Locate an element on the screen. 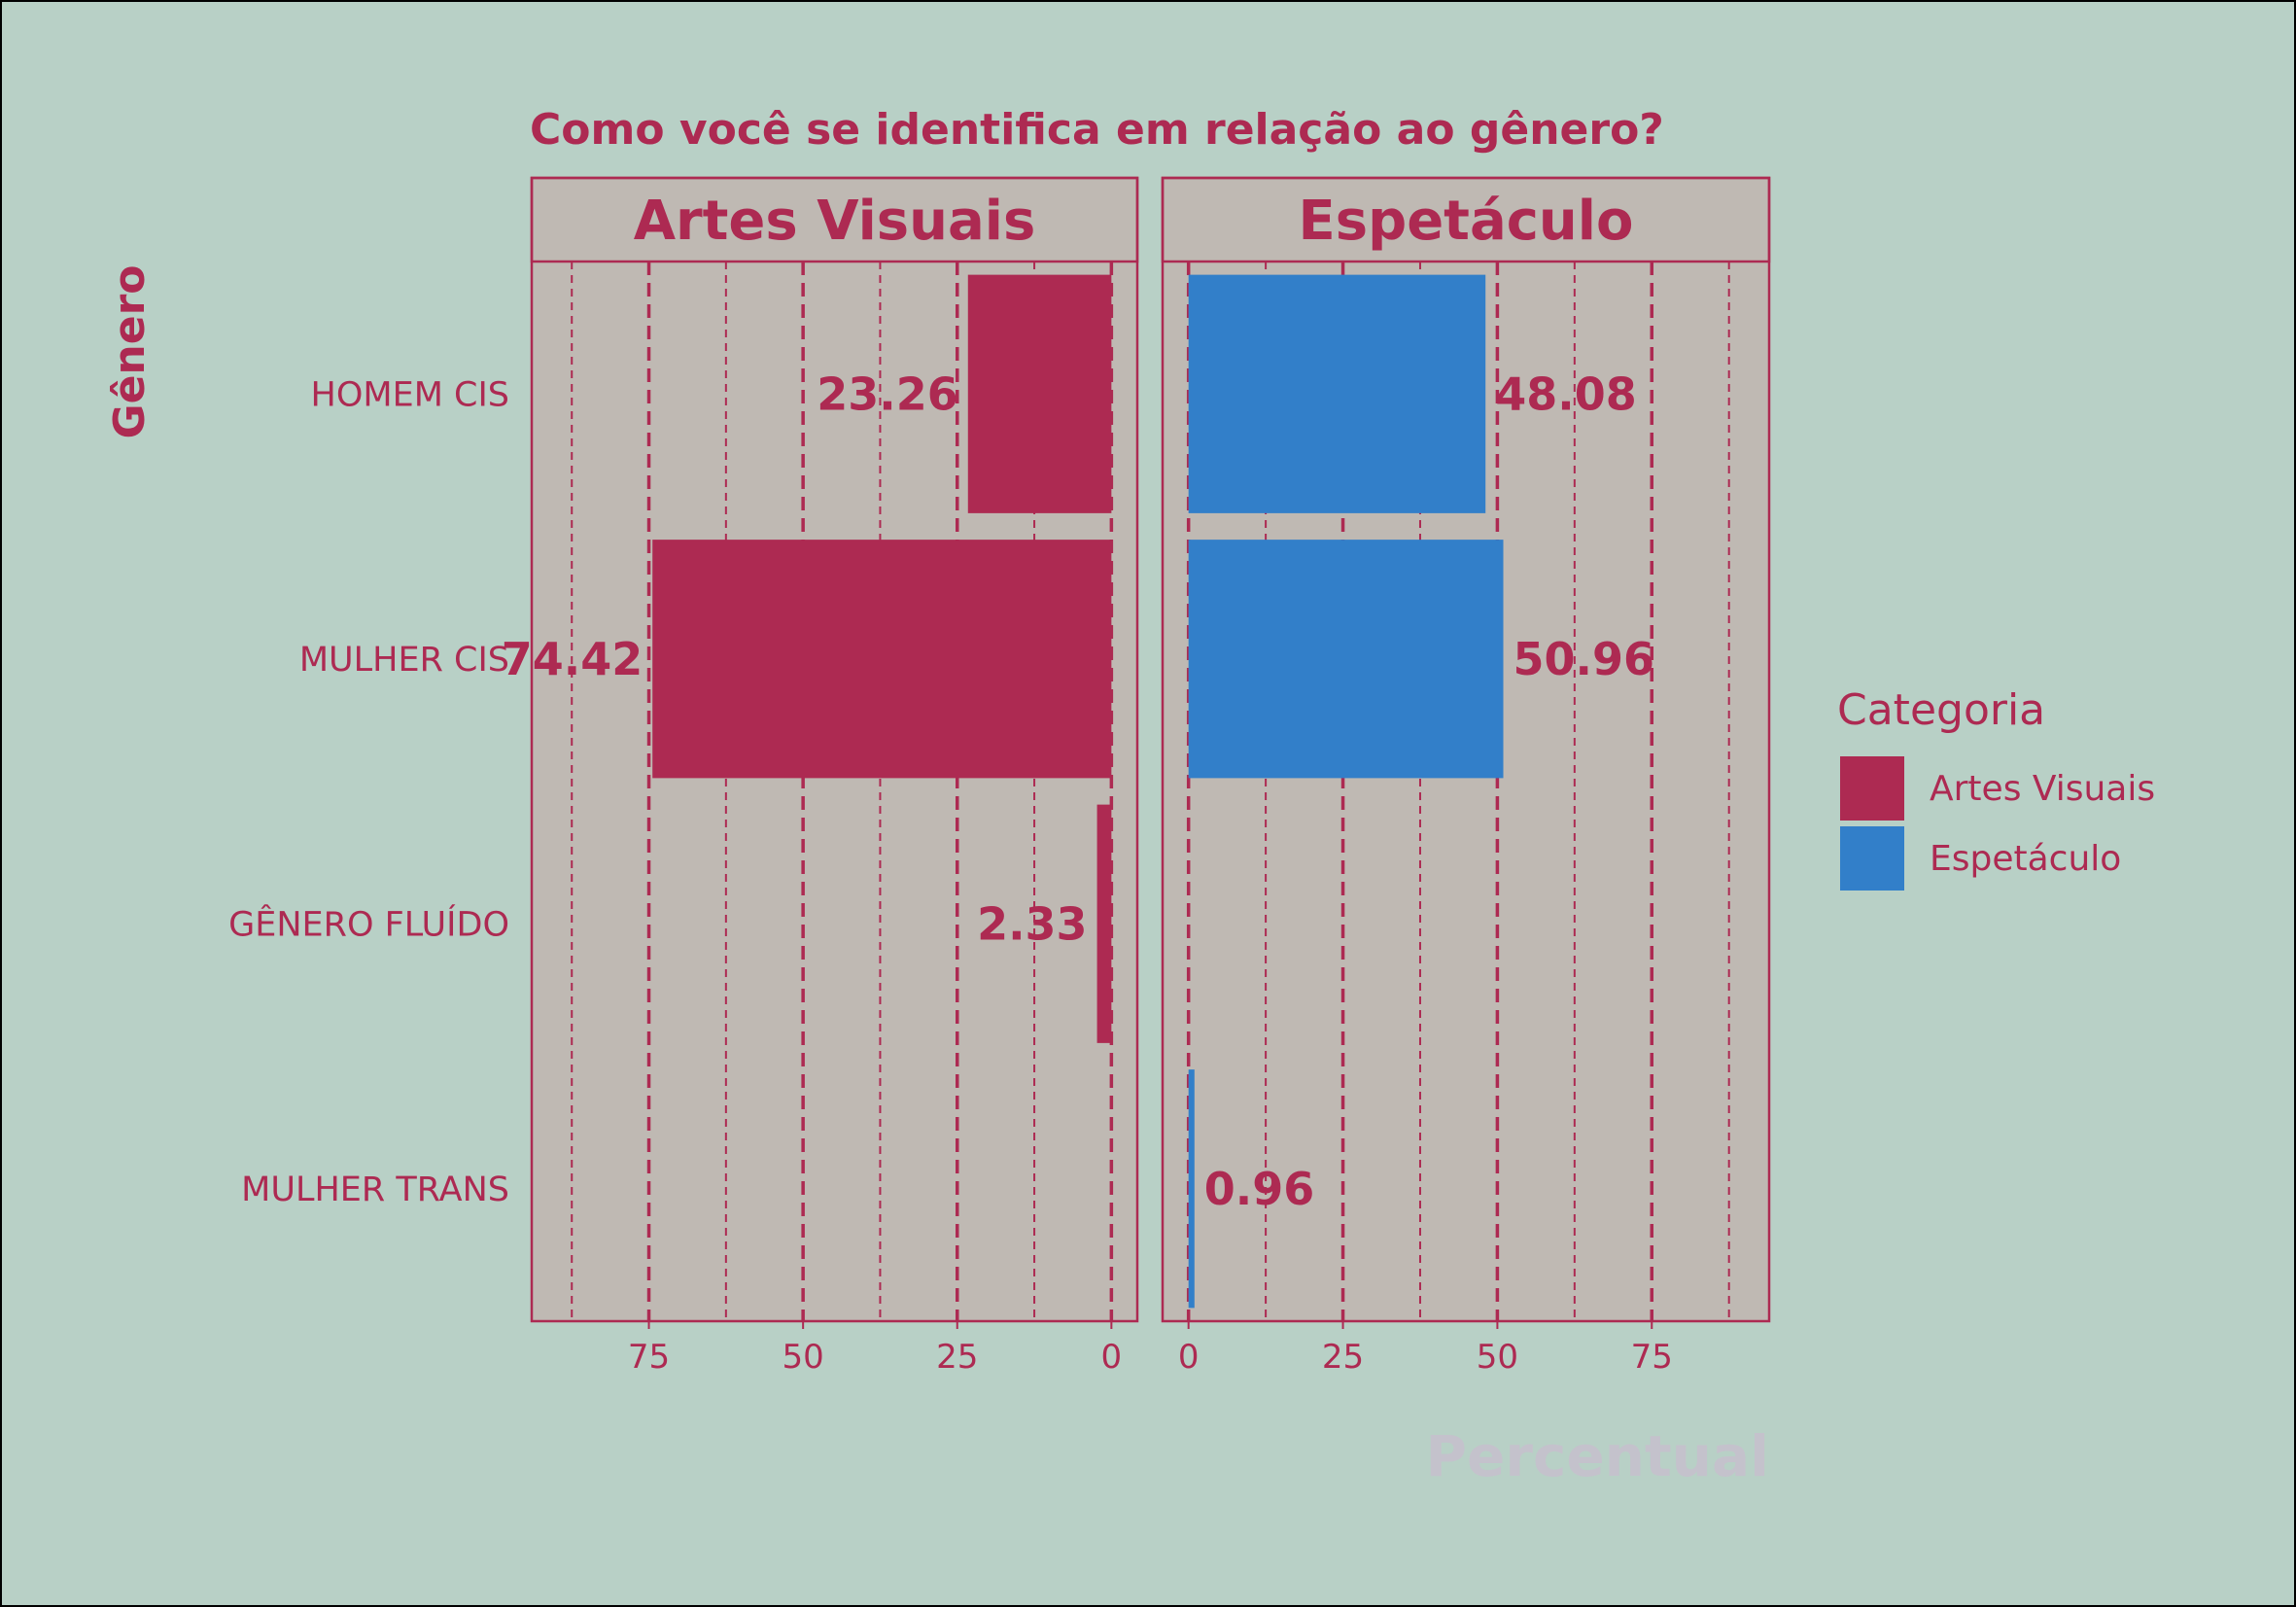  data-label: 48.08 is located at coordinates (1566, 393).